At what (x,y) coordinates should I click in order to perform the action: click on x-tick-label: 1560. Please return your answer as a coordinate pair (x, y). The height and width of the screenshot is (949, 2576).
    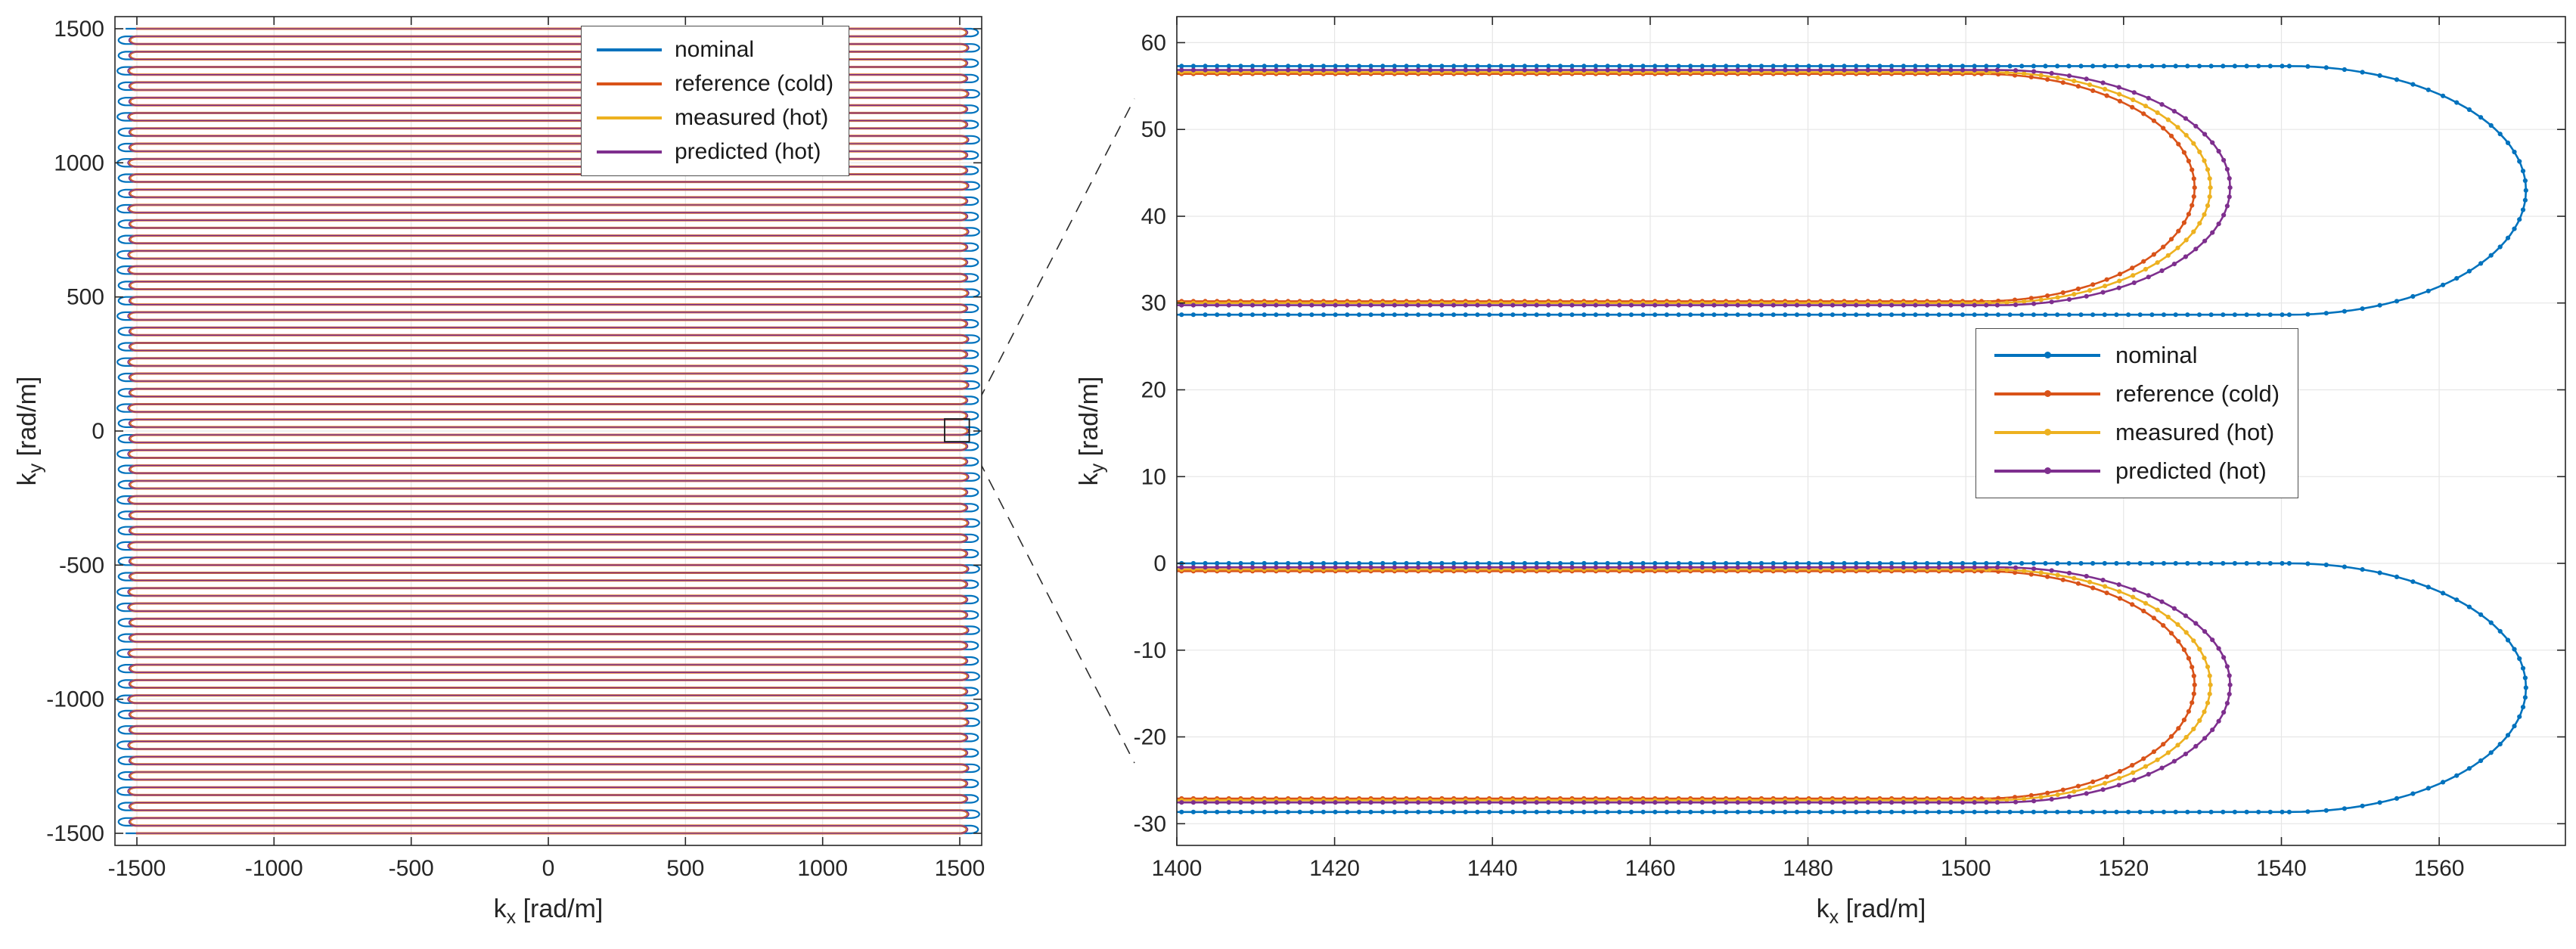
    Looking at the image, I should click on (2439, 868).